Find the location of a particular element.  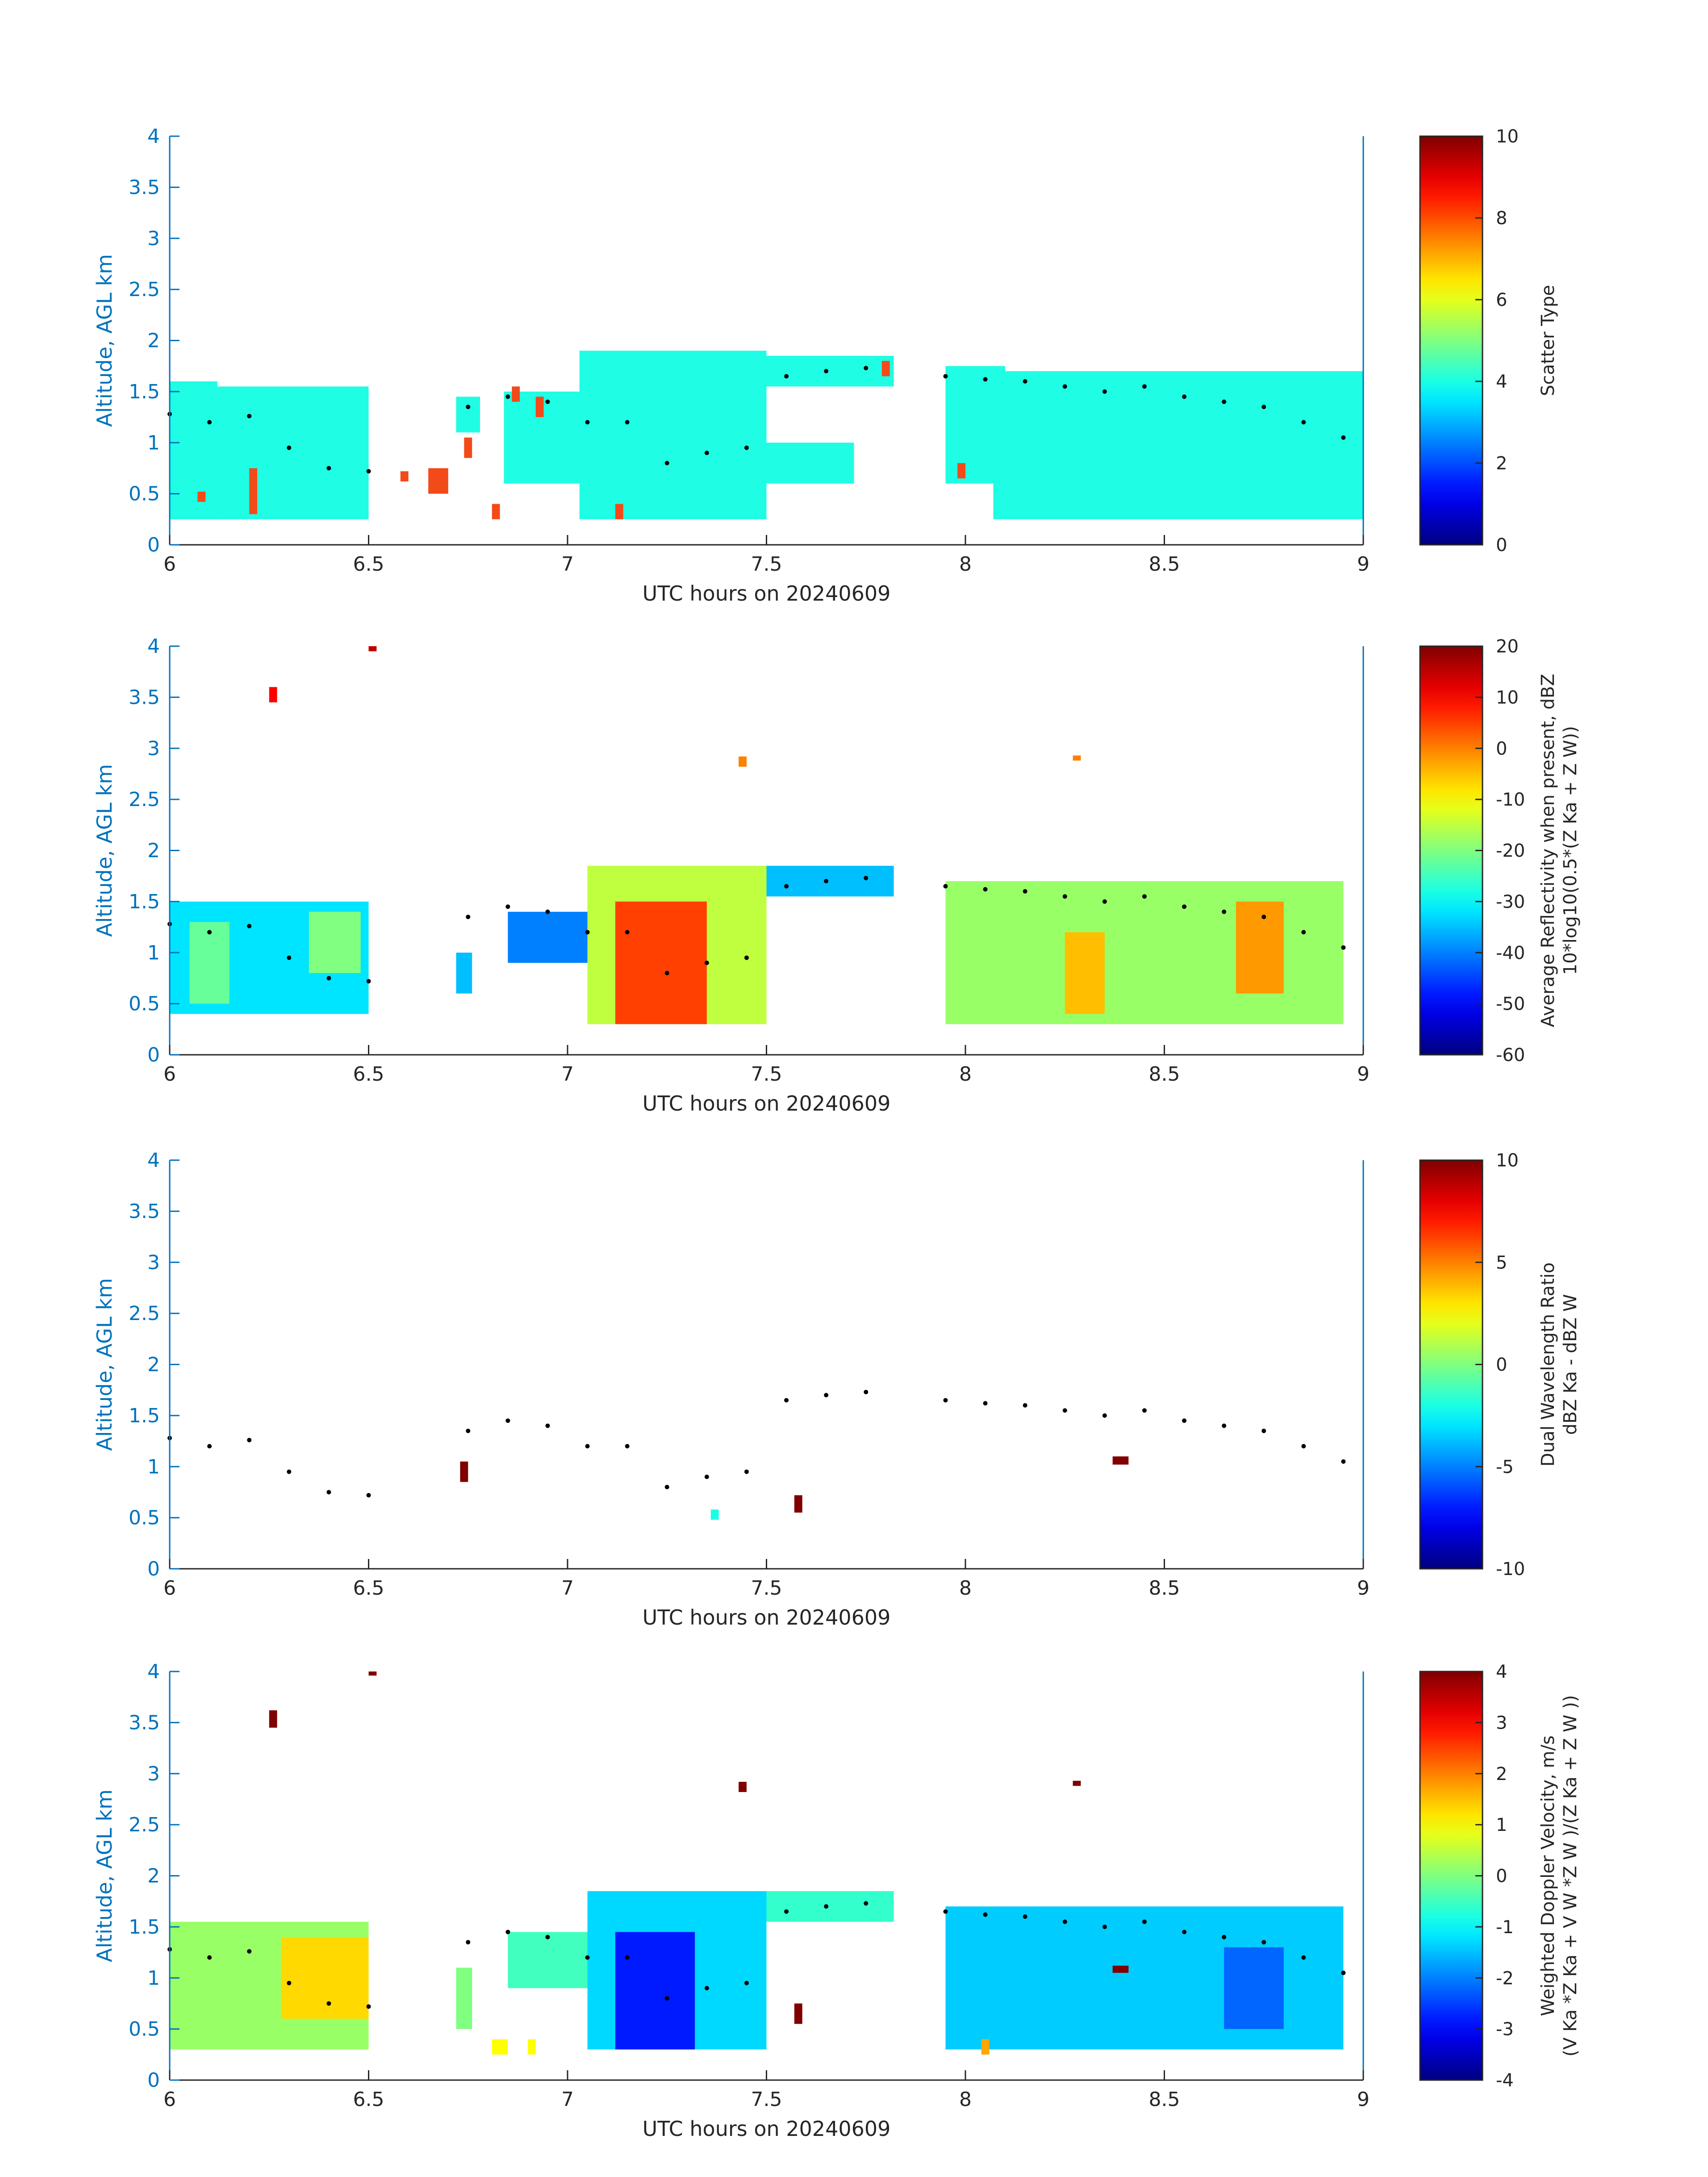

y-tick-label: 4 is located at coordinates (153, 1671).